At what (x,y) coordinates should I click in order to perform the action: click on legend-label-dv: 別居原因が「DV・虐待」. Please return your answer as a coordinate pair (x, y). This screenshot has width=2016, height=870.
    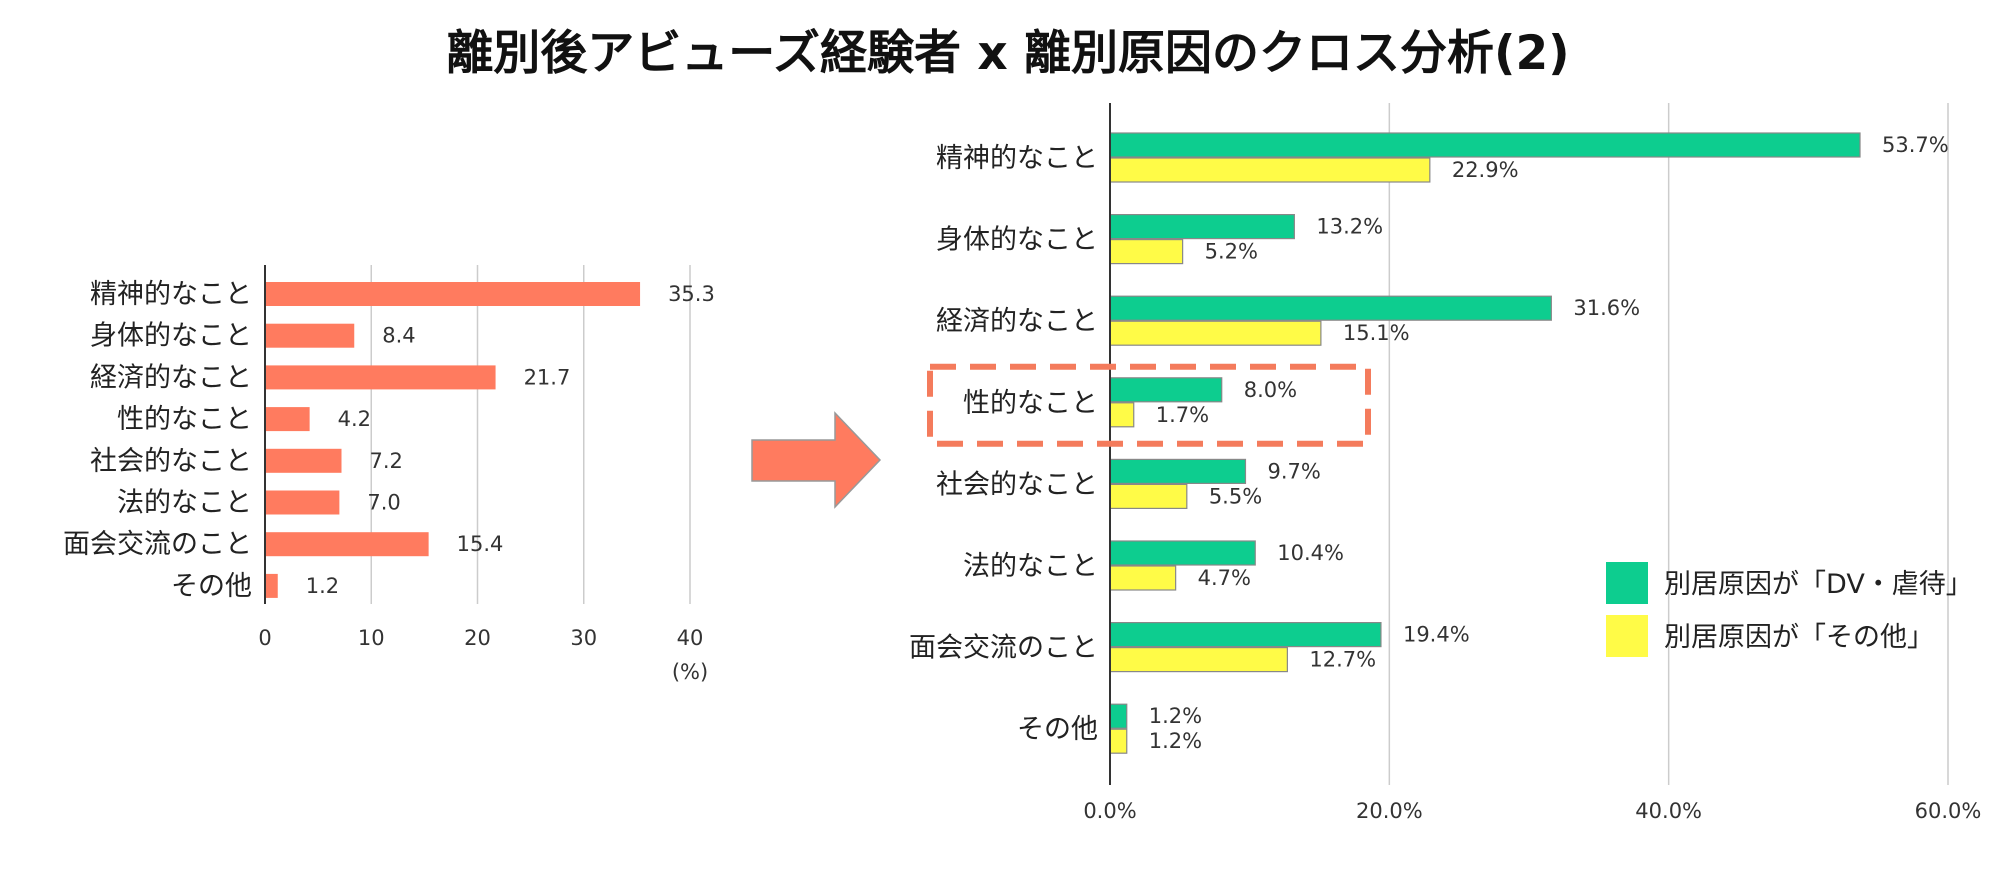
    Looking at the image, I should click on (1818, 584).